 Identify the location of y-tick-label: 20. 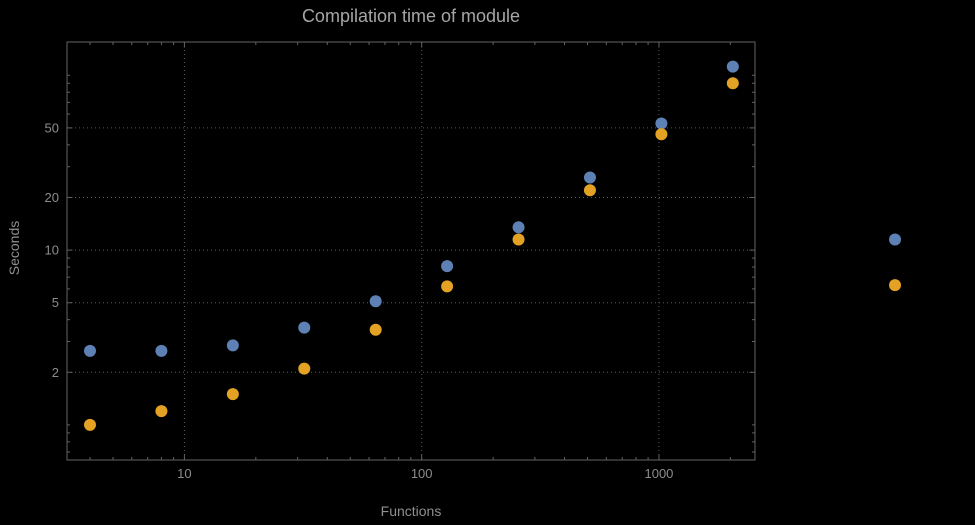
(52, 197).